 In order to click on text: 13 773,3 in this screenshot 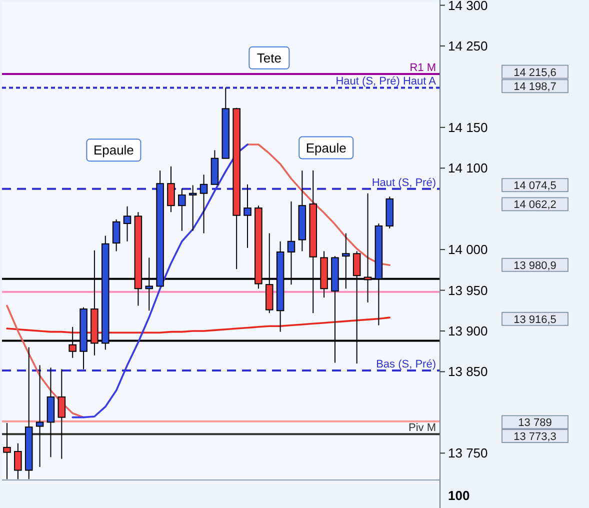, I will do `click(535, 437)`.